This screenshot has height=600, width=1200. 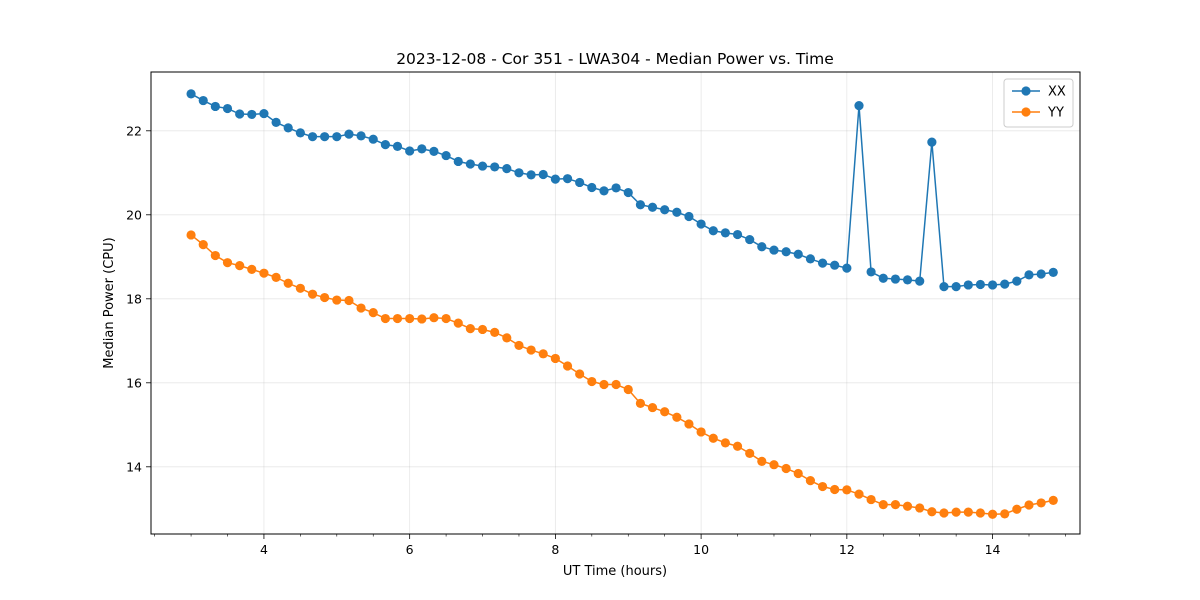 What do you see at coordinates (134, 214) in the screenshot?
I see `y-tick-label: 20` at bounding box center [134, 214].